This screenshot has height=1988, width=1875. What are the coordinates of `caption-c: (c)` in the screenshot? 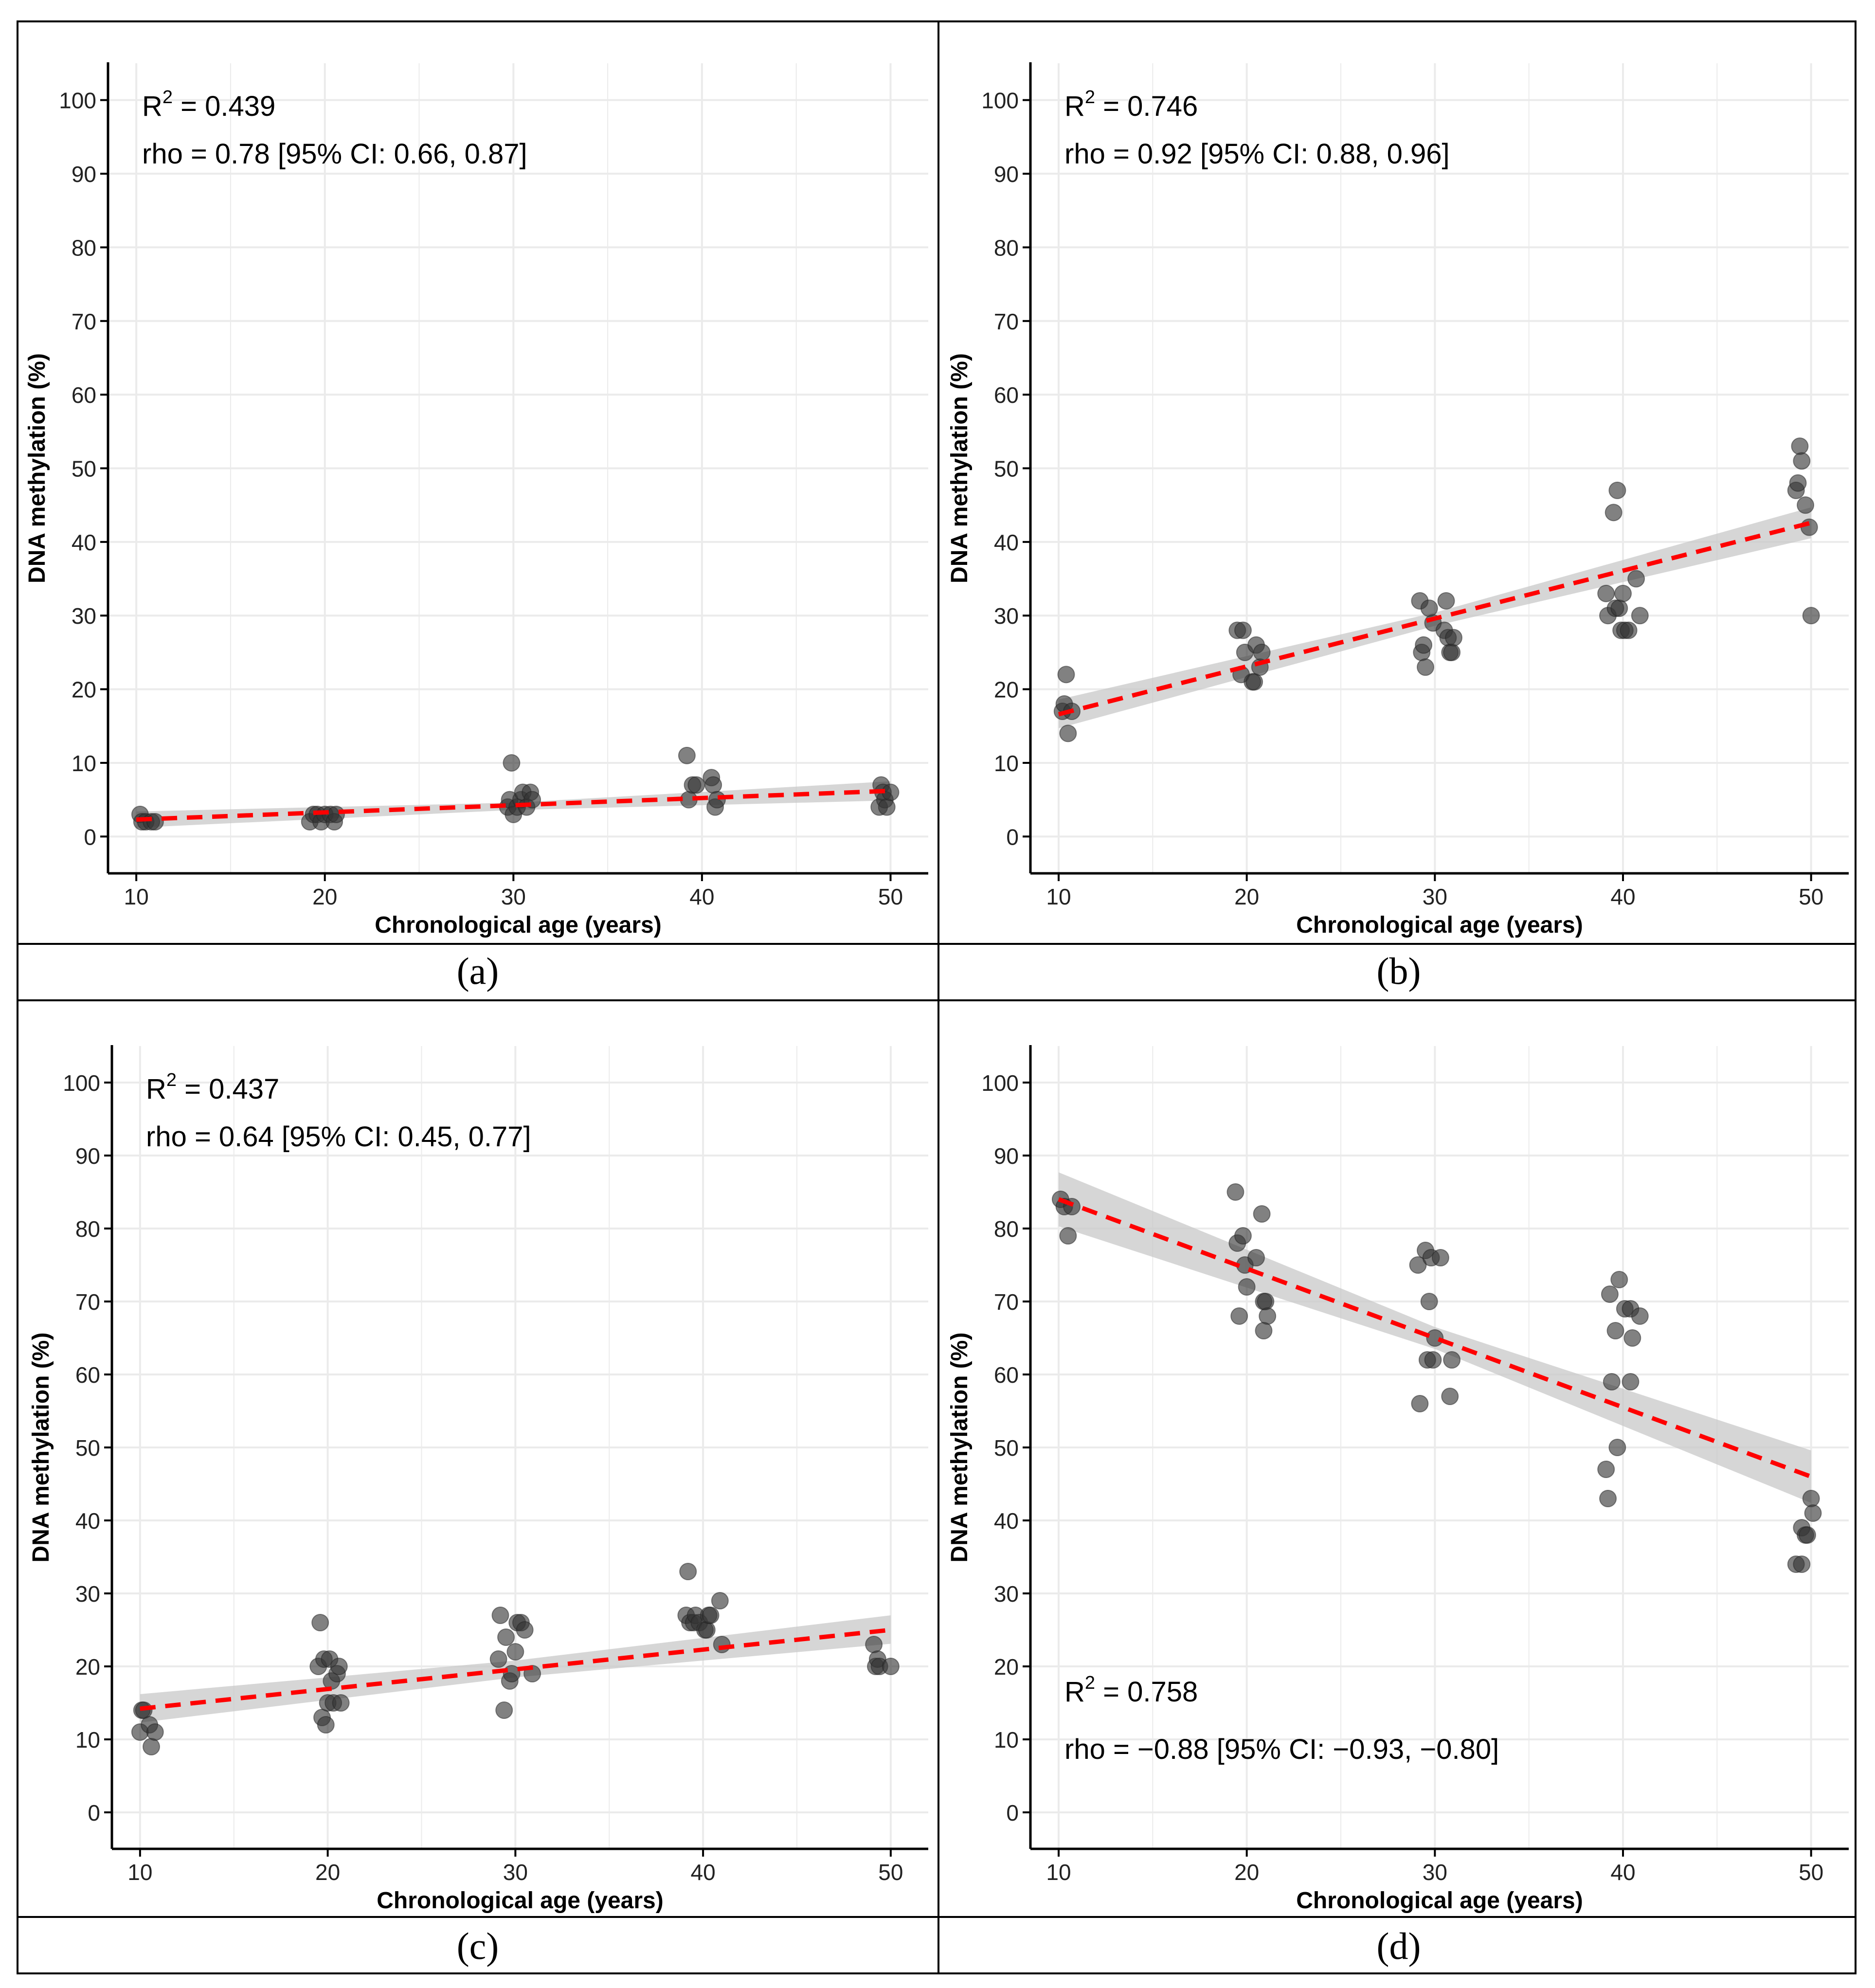 It's located at (478, 1946).